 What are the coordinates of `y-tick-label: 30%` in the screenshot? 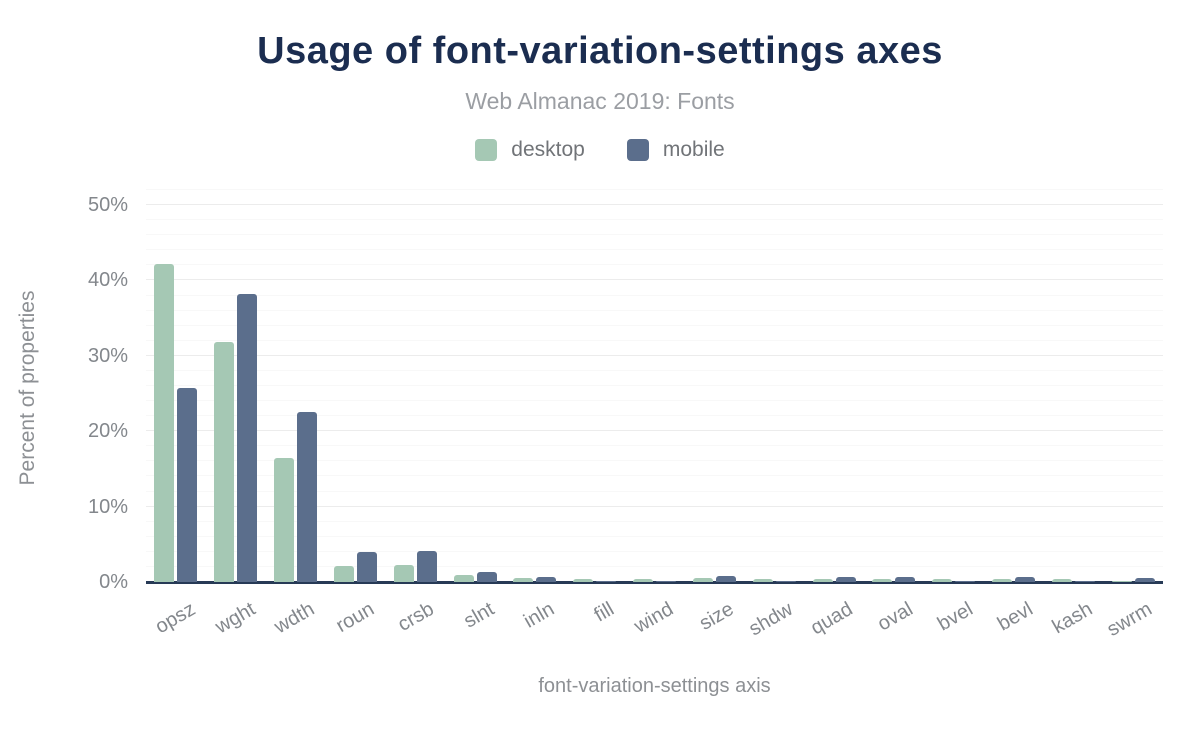 It's located at (107, 355).